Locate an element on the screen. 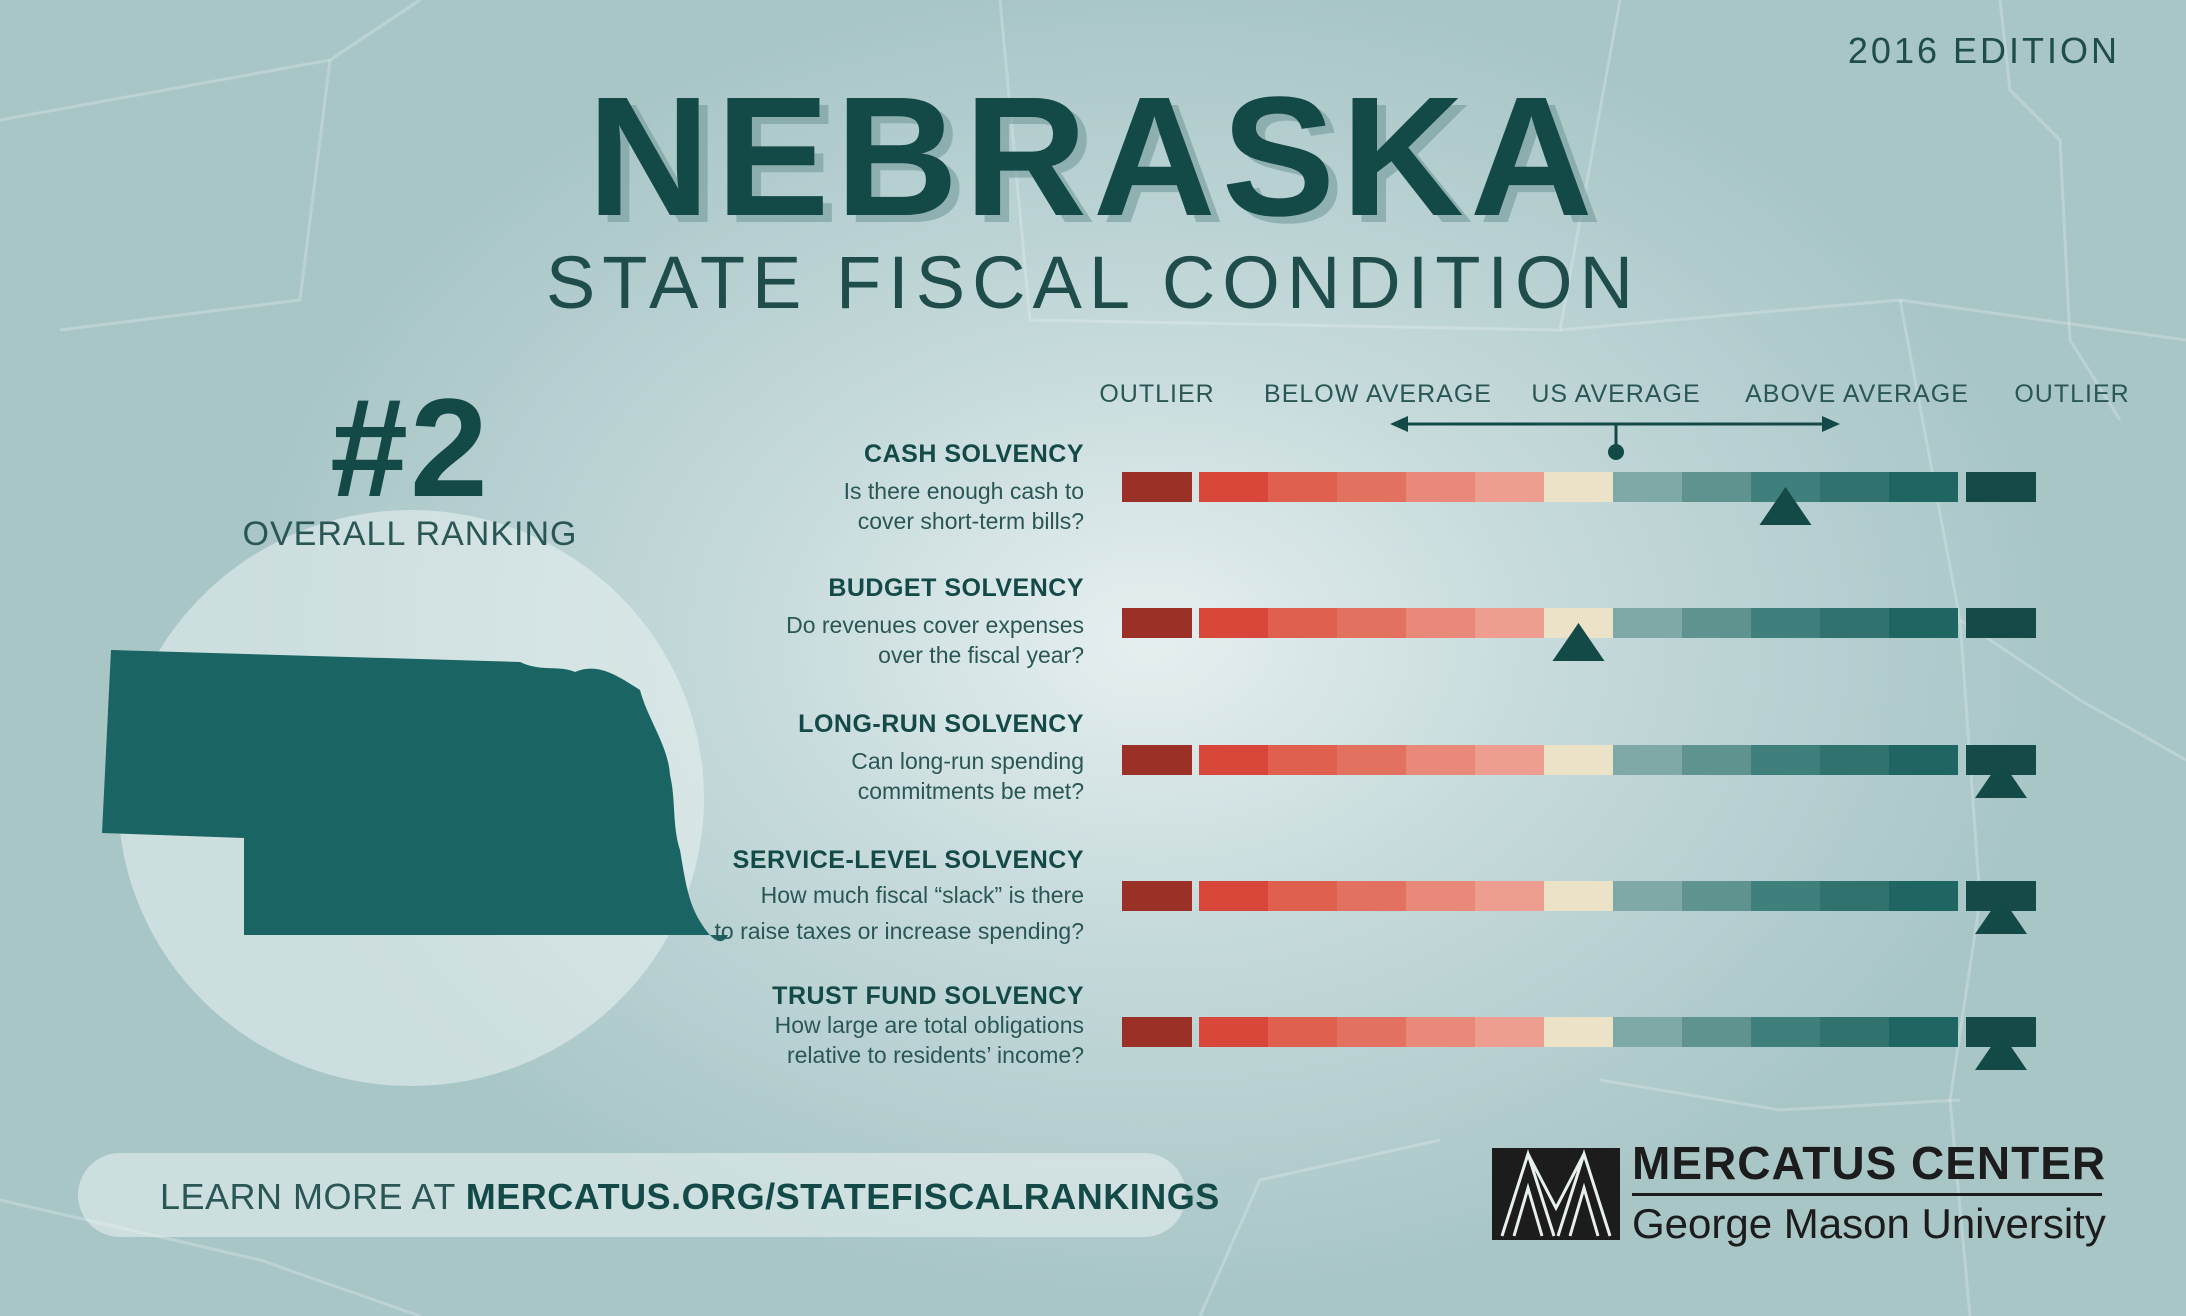 The height and width of the screenshot is (1316, 2186). metric-question-service-level-line2: to raise taxes or increase spending? is located at coordinates (899, 931).